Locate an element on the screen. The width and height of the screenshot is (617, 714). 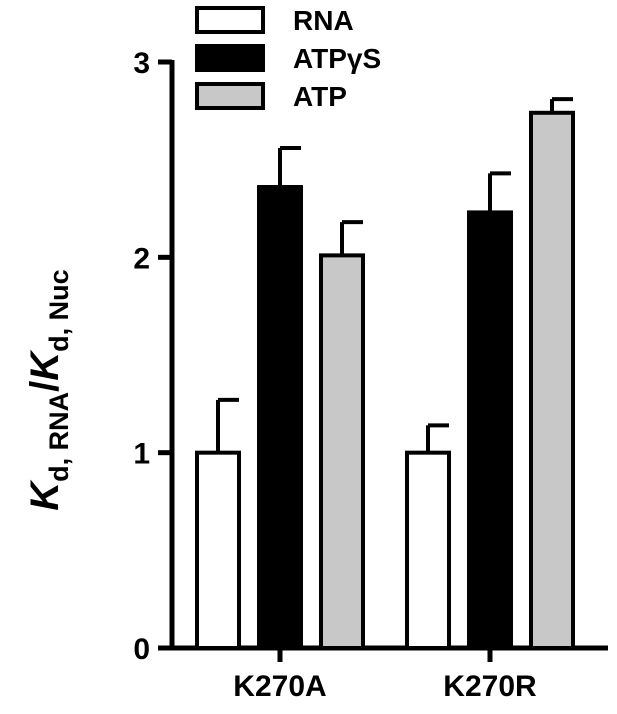
x-tick-label: K270R is located at coordinates (490, 686).